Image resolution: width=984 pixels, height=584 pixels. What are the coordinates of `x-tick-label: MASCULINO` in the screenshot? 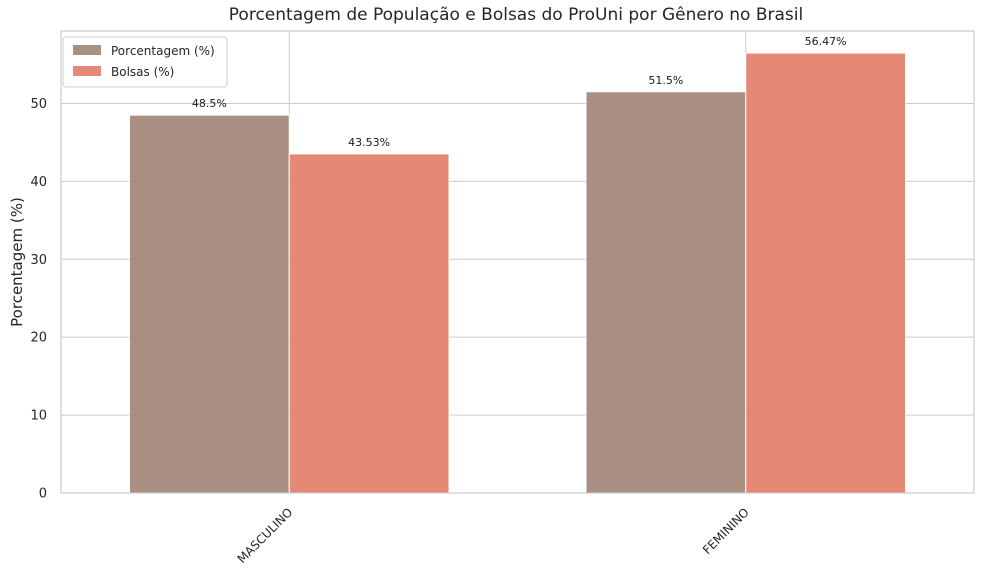 It's located at (265, 535).